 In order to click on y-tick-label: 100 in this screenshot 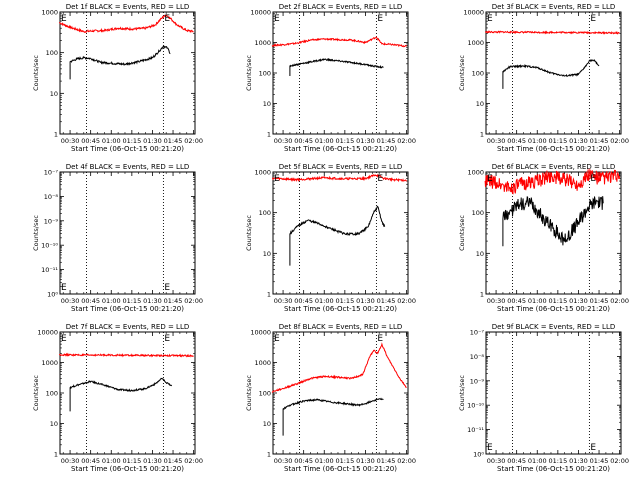, I will do `click(52, 394)`.